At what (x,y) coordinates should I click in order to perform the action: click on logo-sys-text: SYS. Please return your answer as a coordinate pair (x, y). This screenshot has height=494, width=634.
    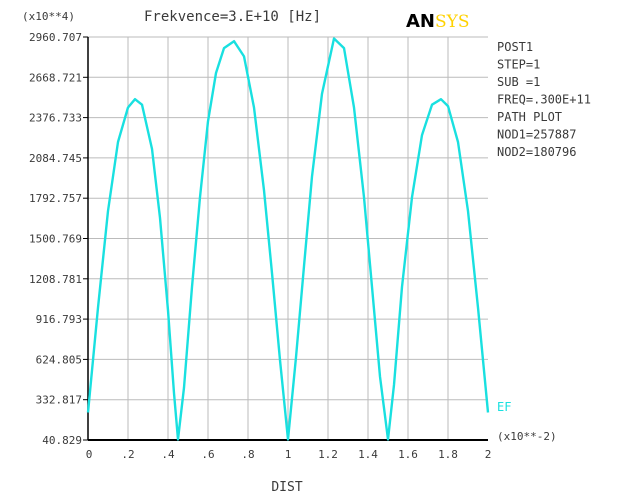
    Looking at the image, I should click on (452, 22).